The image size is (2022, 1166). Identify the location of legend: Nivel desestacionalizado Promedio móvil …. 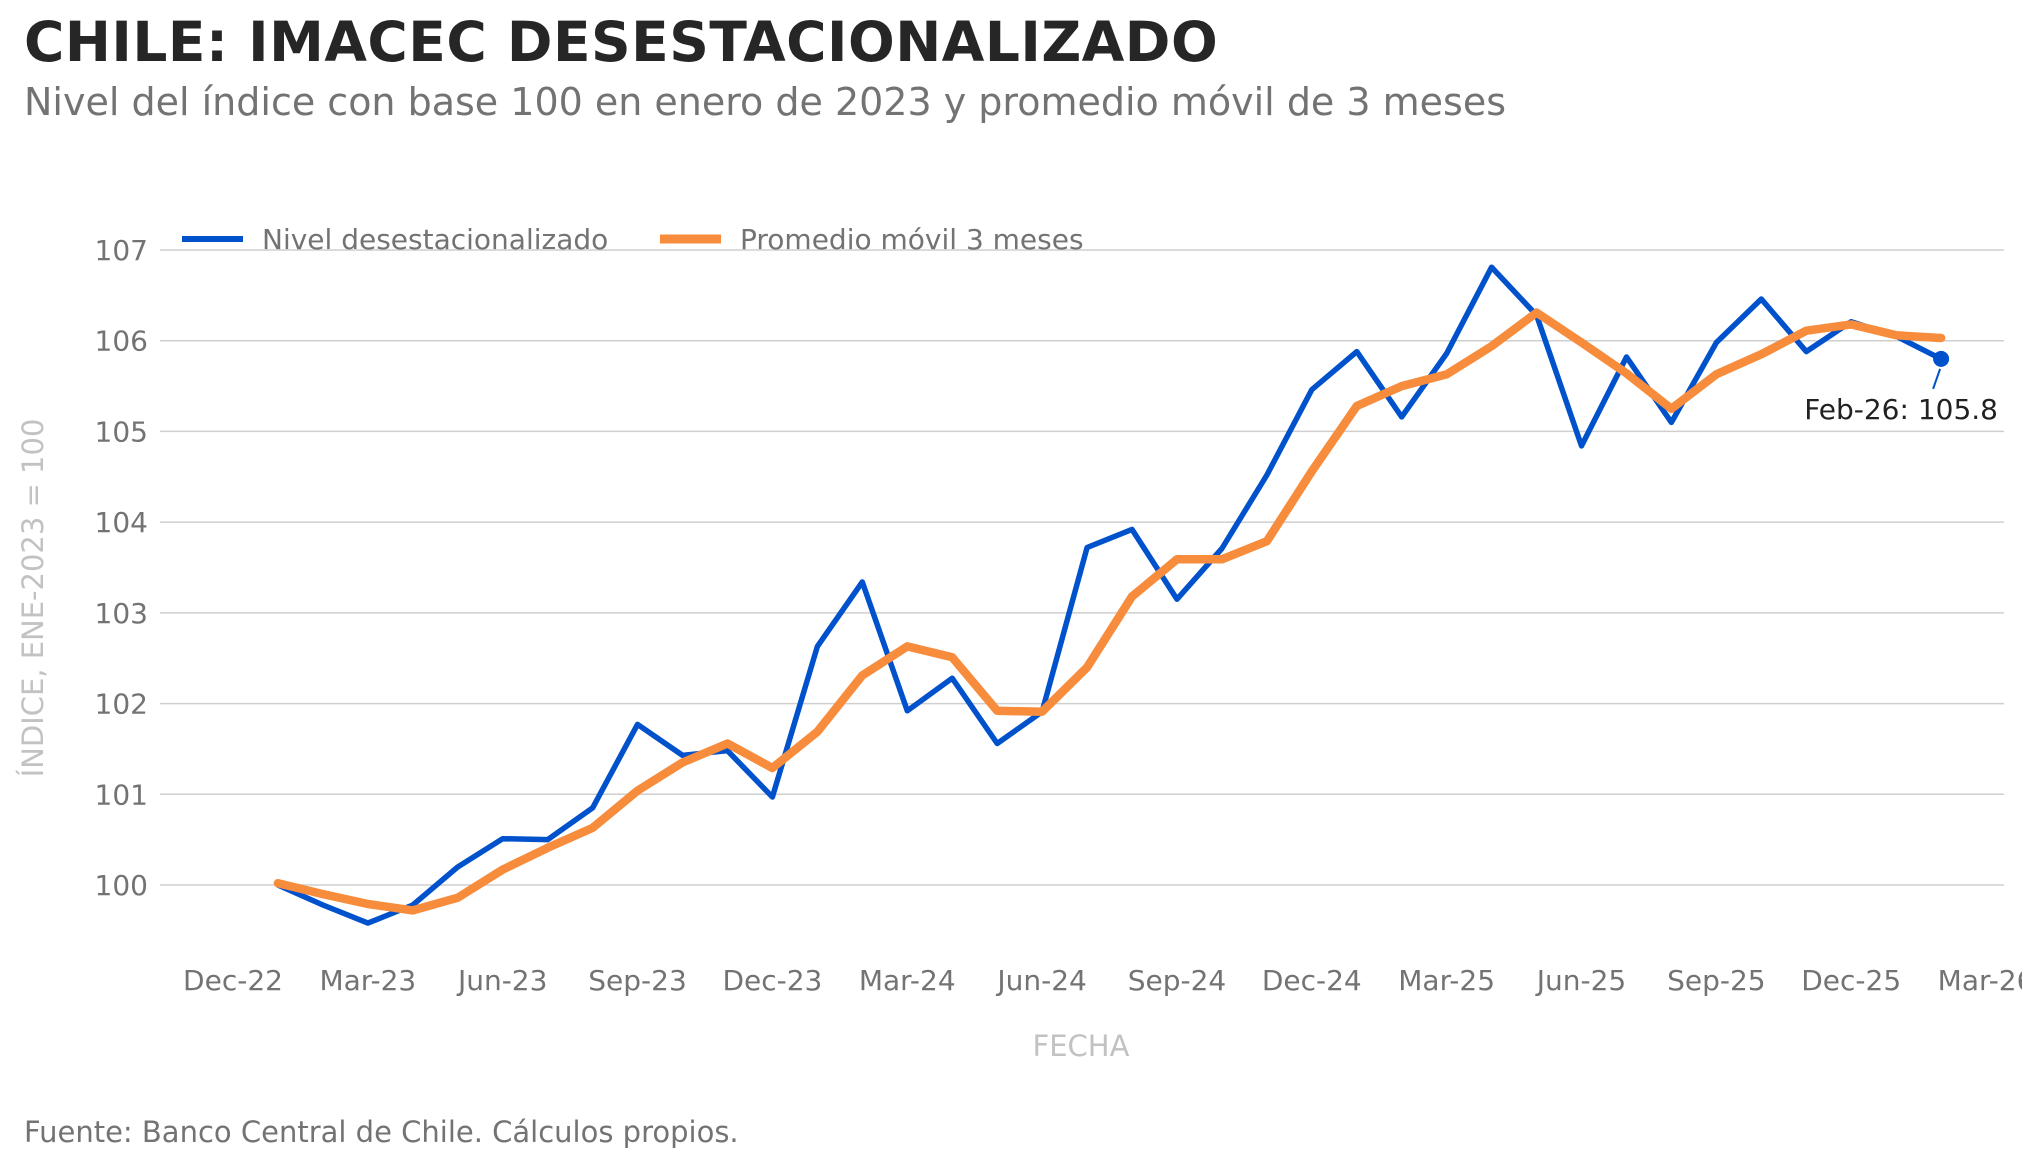
(633, 239).